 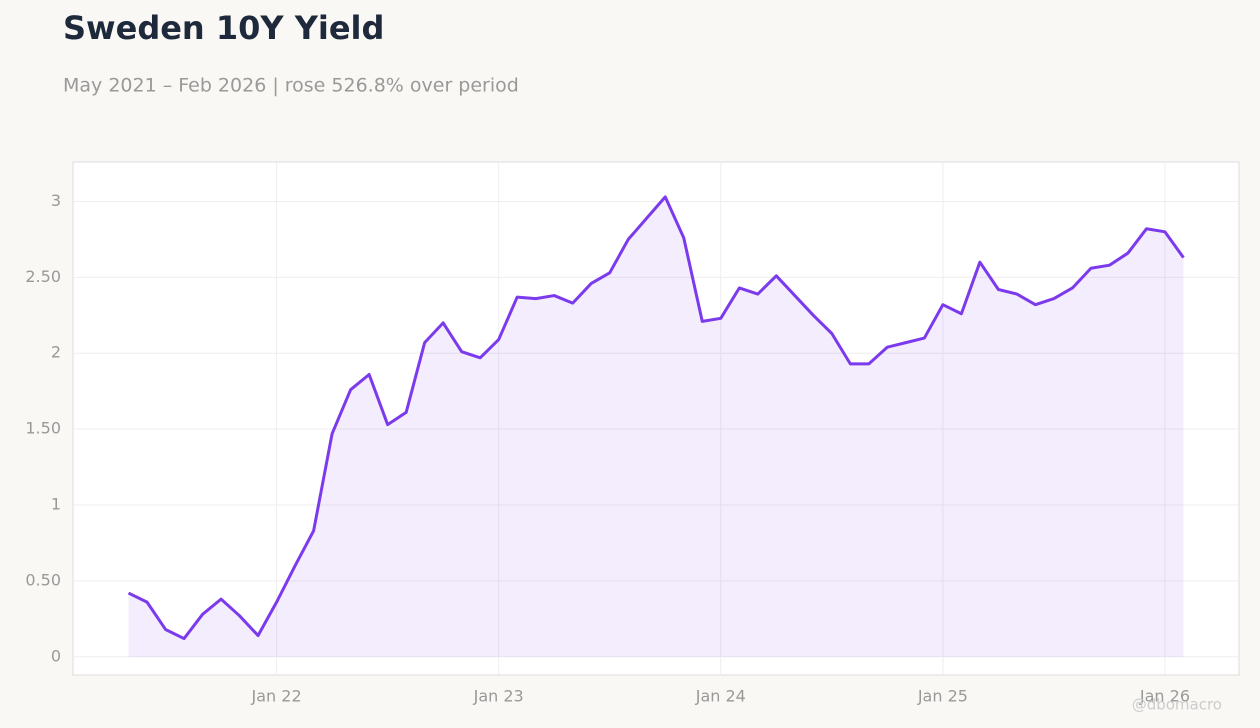 What do you see at coordinates (56, 352) in the screenshot?
I see `y-tick-label: 2` at bounding box center [56, 352].